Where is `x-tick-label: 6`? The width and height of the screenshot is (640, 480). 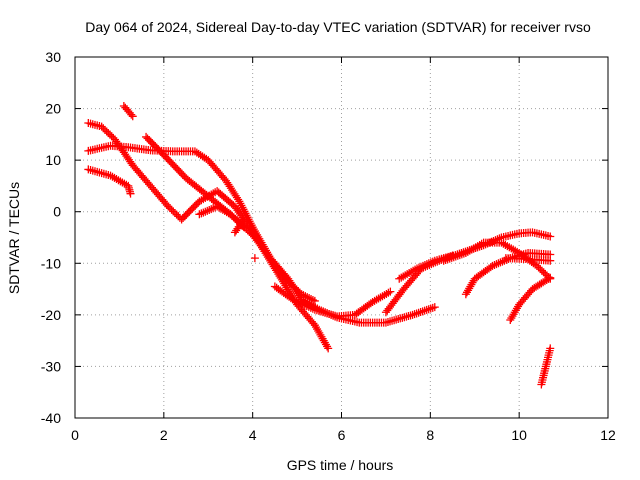 x-tick-label: 6 is located at coordinates (342, 435).